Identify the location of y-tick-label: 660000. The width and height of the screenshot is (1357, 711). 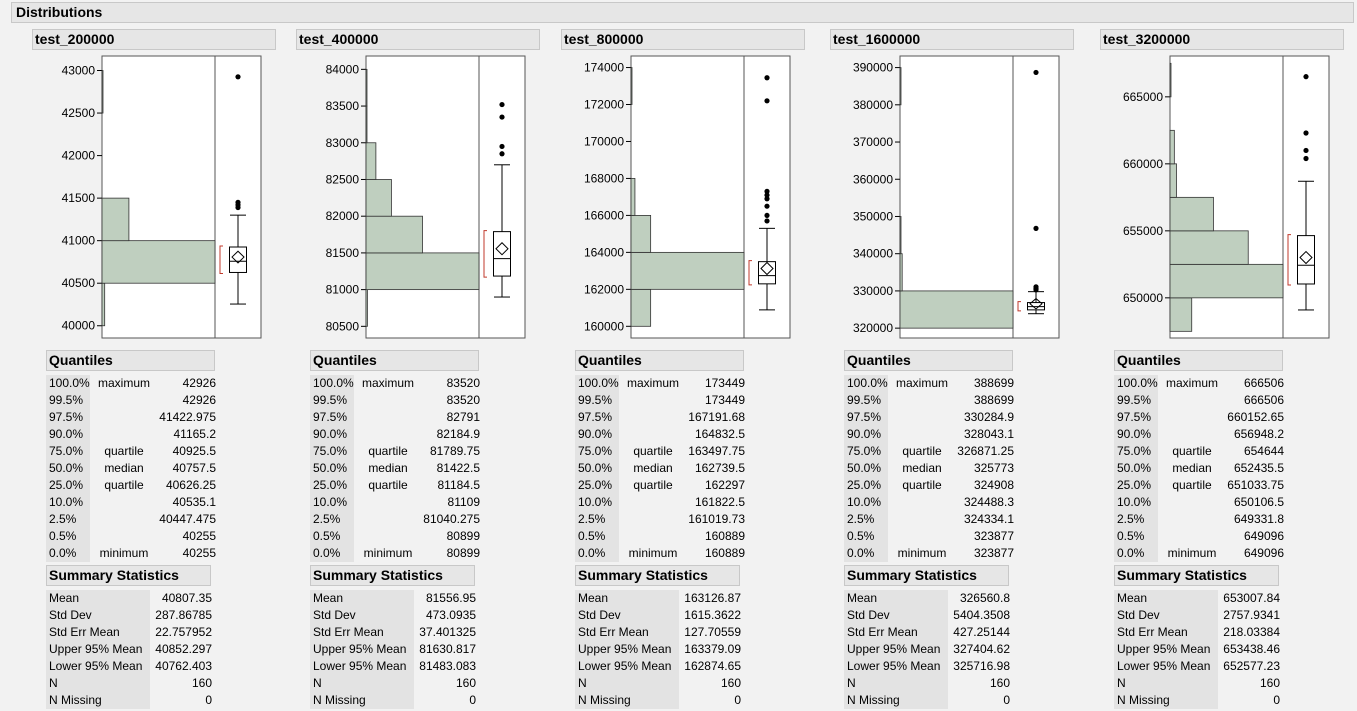
(1143, 164).